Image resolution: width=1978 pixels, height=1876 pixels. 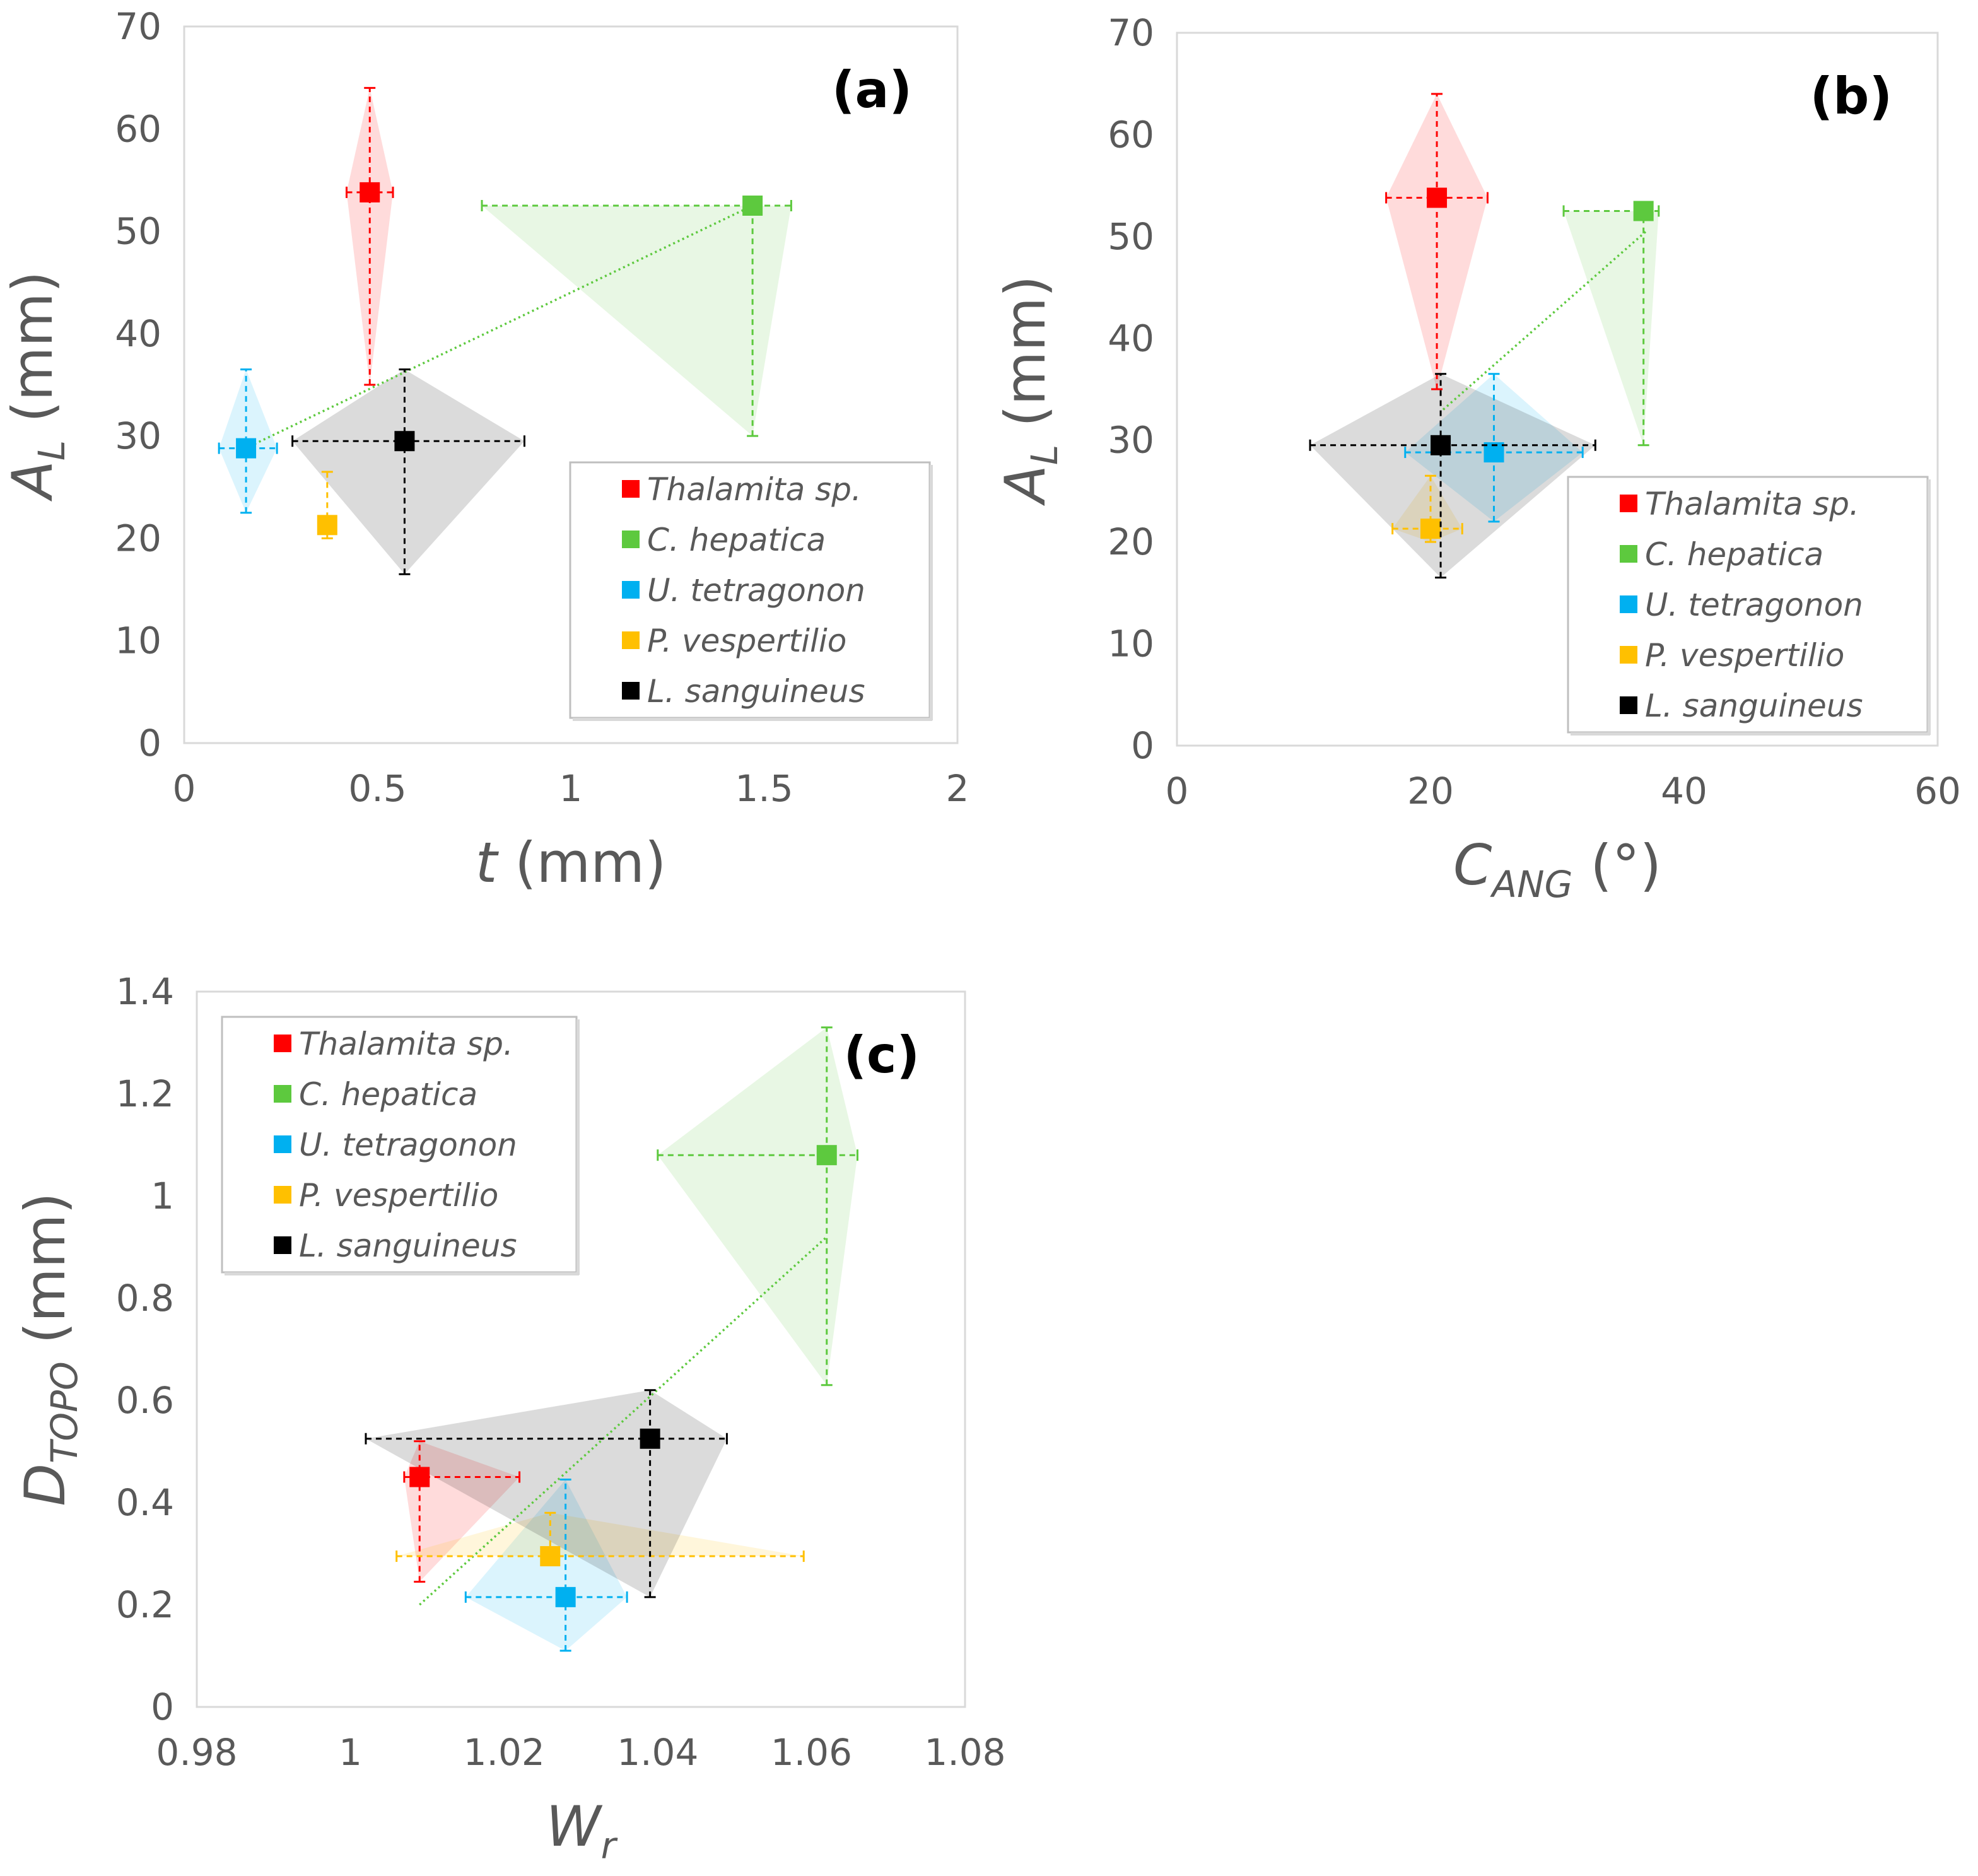 What do you see at coordinates (49, 1349) in the screenshot?
I see `y-axis-label: DTOPO (mm)` at bounding box center [49, 1349].